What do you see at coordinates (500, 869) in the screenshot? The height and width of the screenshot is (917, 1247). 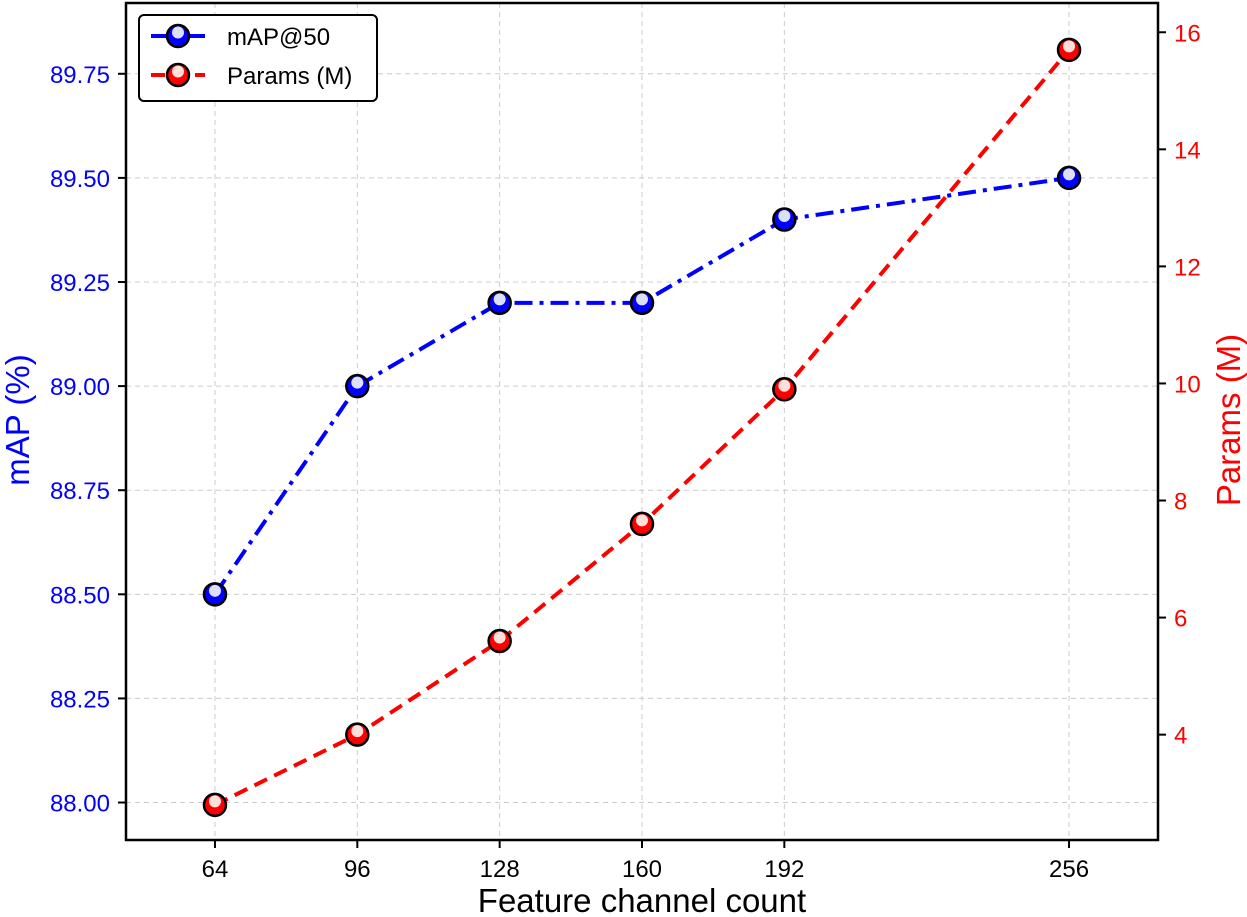 I see `x-tick-label: 128` at bounding box center [500, 869].